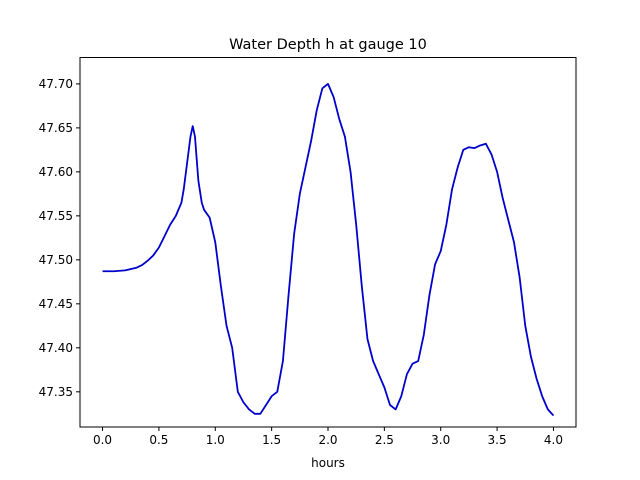 This screenshot has height=480, width=640. Describe the element at coordinates (440, 440) in the screenshot. I see `x-tick-label: 3.0` at that location.